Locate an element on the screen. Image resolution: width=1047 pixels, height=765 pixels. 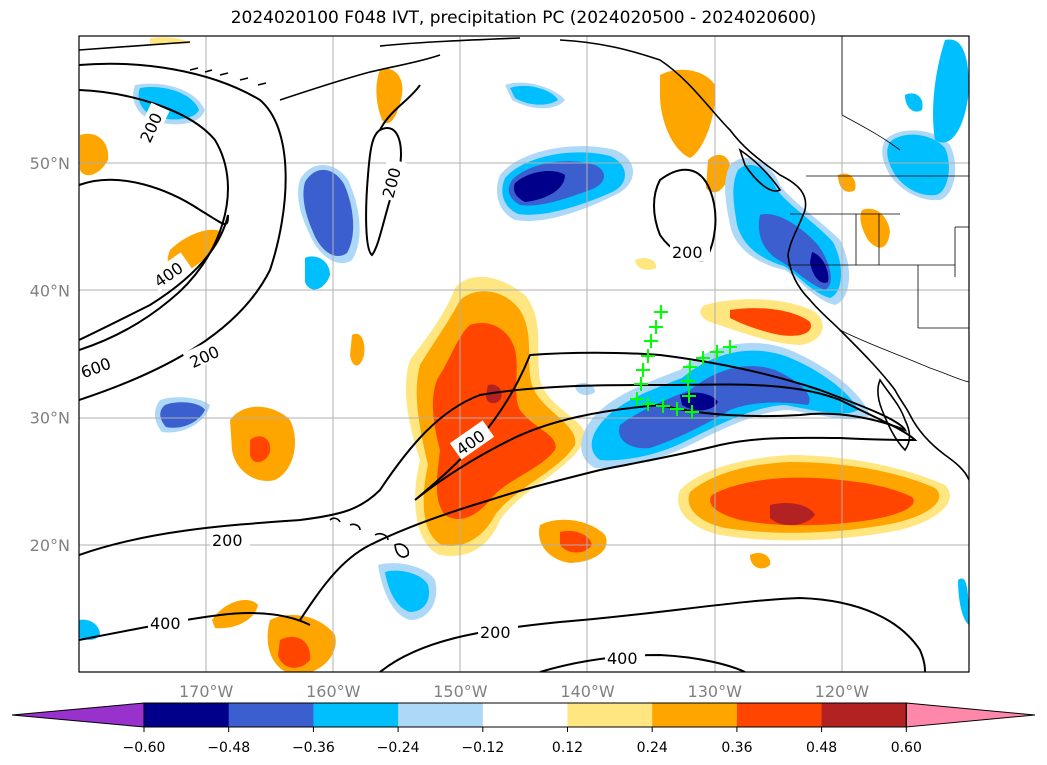
contour-label: 600 is located at coordinates (95, 368).